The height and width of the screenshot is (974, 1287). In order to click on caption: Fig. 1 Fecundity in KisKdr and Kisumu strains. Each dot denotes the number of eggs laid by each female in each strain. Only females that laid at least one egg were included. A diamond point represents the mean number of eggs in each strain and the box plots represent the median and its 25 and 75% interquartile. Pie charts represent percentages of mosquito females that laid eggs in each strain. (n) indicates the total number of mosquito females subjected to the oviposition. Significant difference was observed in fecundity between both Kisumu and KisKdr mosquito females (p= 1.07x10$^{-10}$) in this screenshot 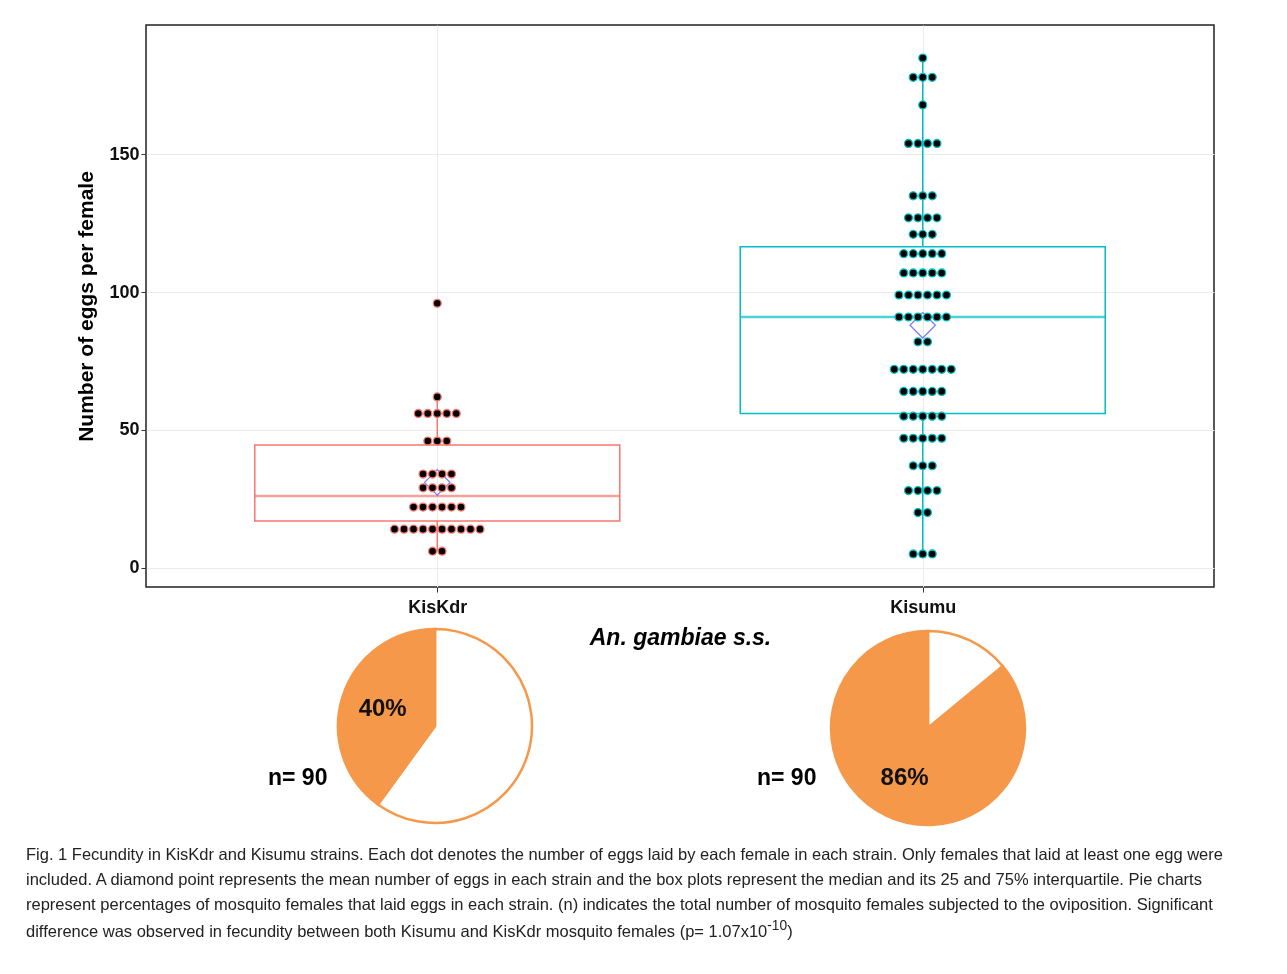, I will do `click(625, 893)`.